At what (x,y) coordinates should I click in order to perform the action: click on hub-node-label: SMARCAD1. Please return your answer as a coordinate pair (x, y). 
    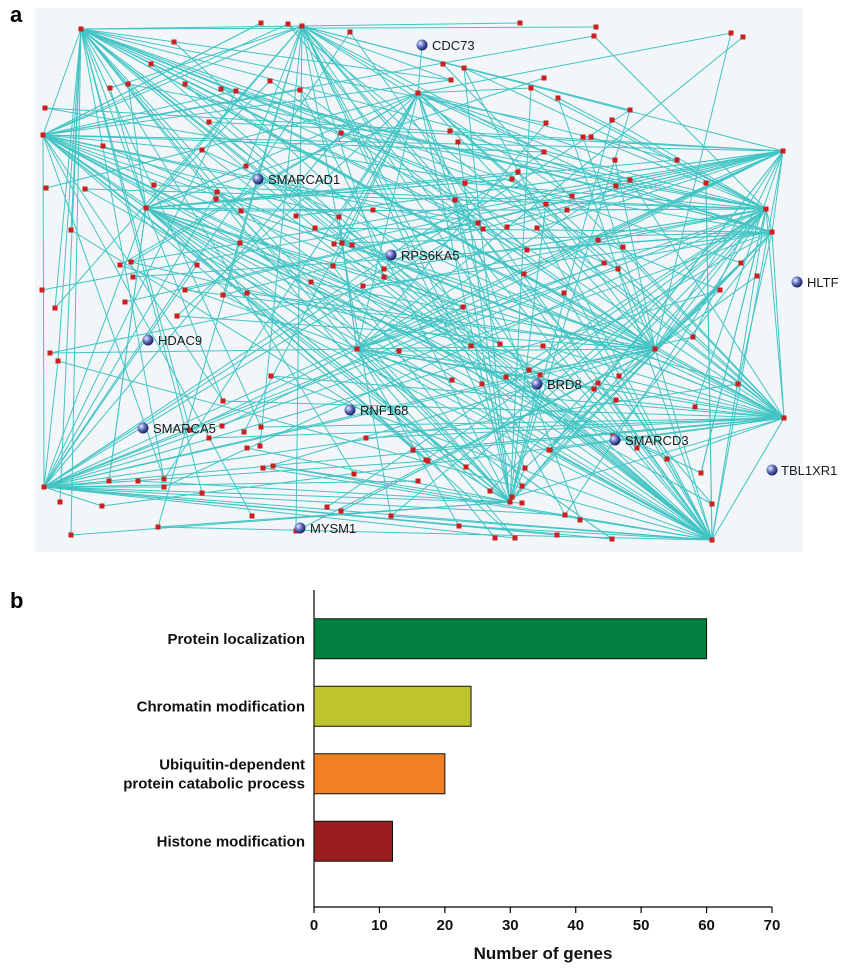
    Looking at the image, I should click on (304, 179).